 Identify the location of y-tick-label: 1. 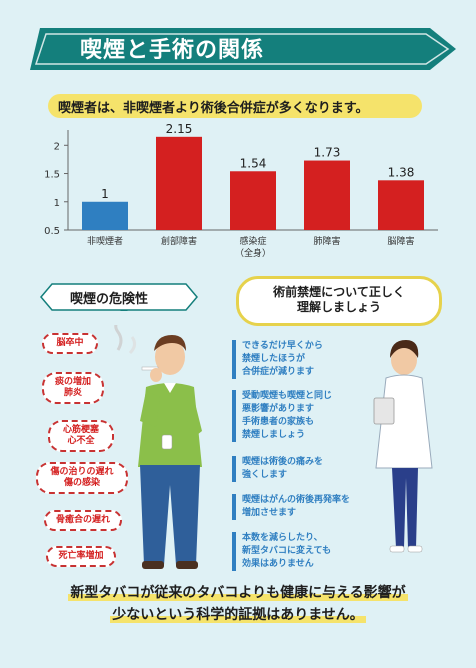
(57, 203).